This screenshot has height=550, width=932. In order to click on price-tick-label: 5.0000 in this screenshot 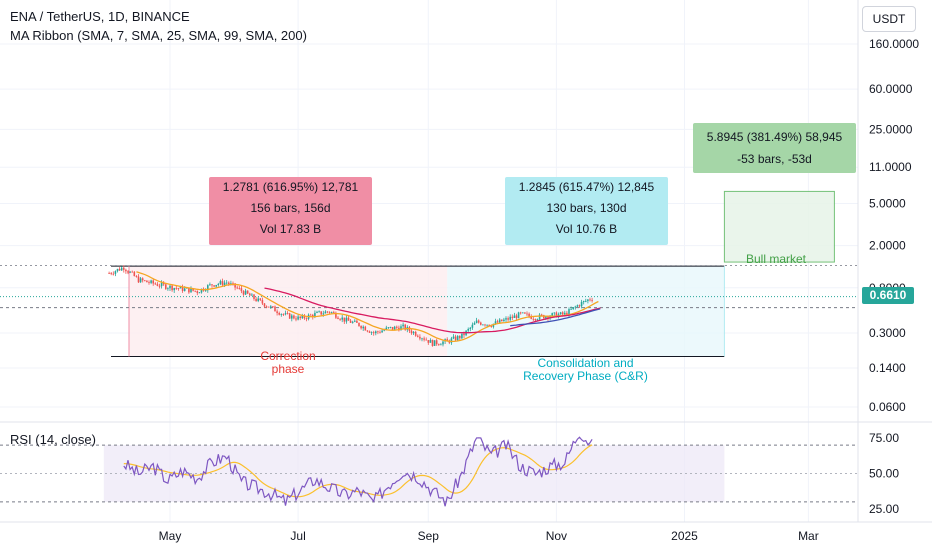, I will do `click(887, 203)`.